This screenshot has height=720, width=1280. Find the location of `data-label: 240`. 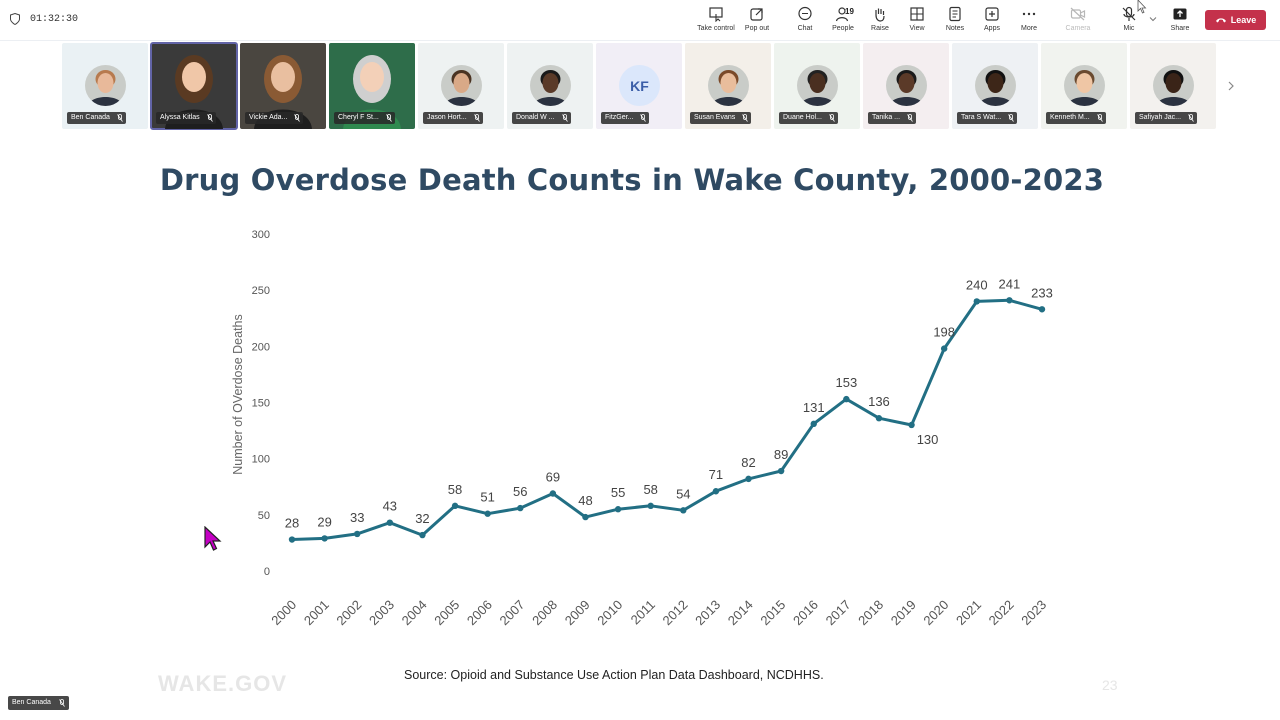

data-label: 240 is located at coordinates (977, 284).